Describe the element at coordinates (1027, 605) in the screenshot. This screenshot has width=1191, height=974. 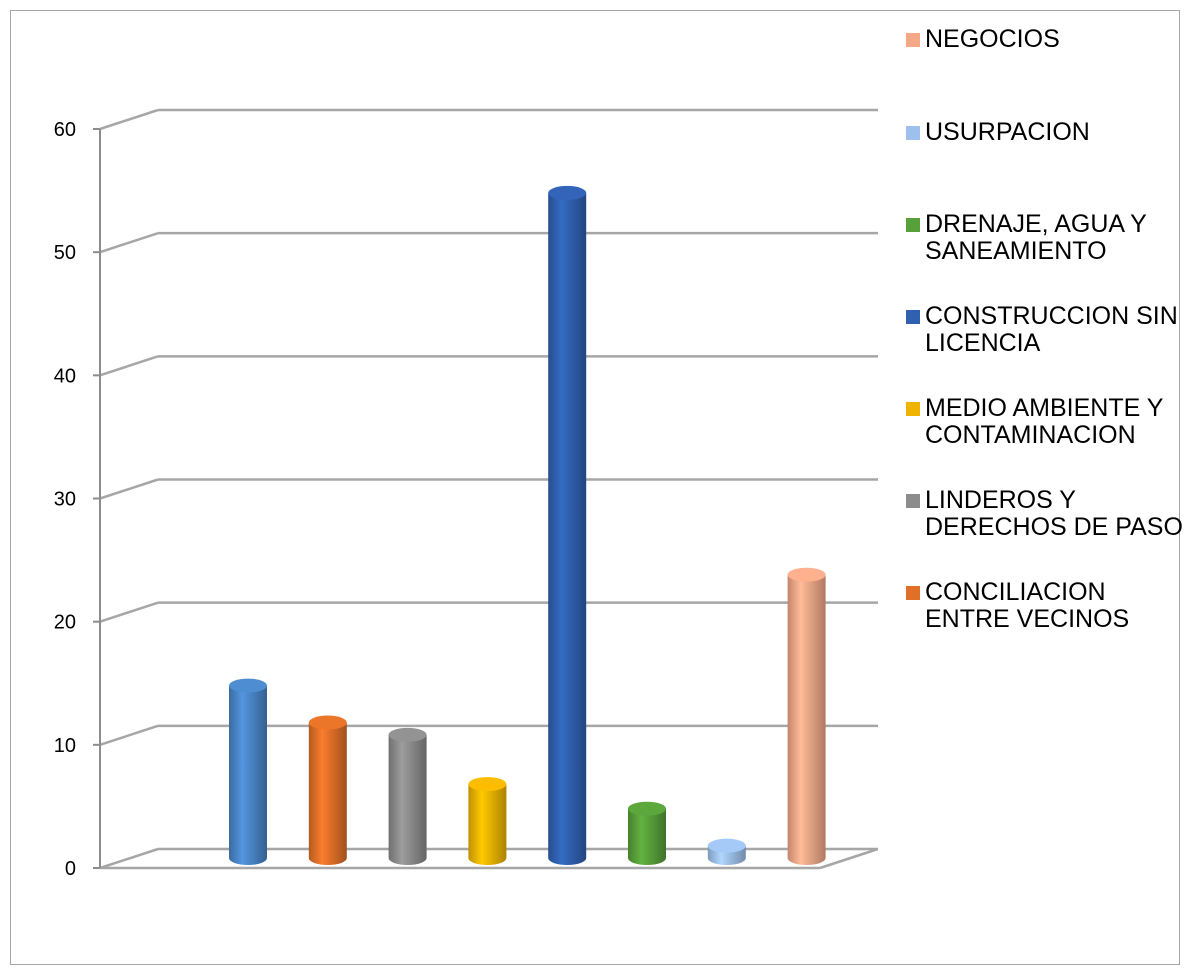
I see `legend-label-conciliacion: CONCILIACION ENTRE VECINOS` at that location.